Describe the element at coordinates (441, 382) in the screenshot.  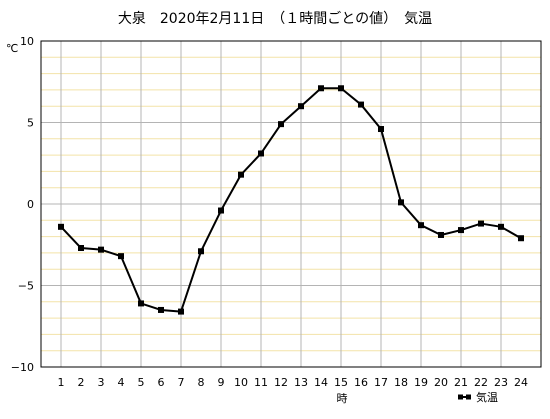
I see `x-tick-label: 20` at that location.